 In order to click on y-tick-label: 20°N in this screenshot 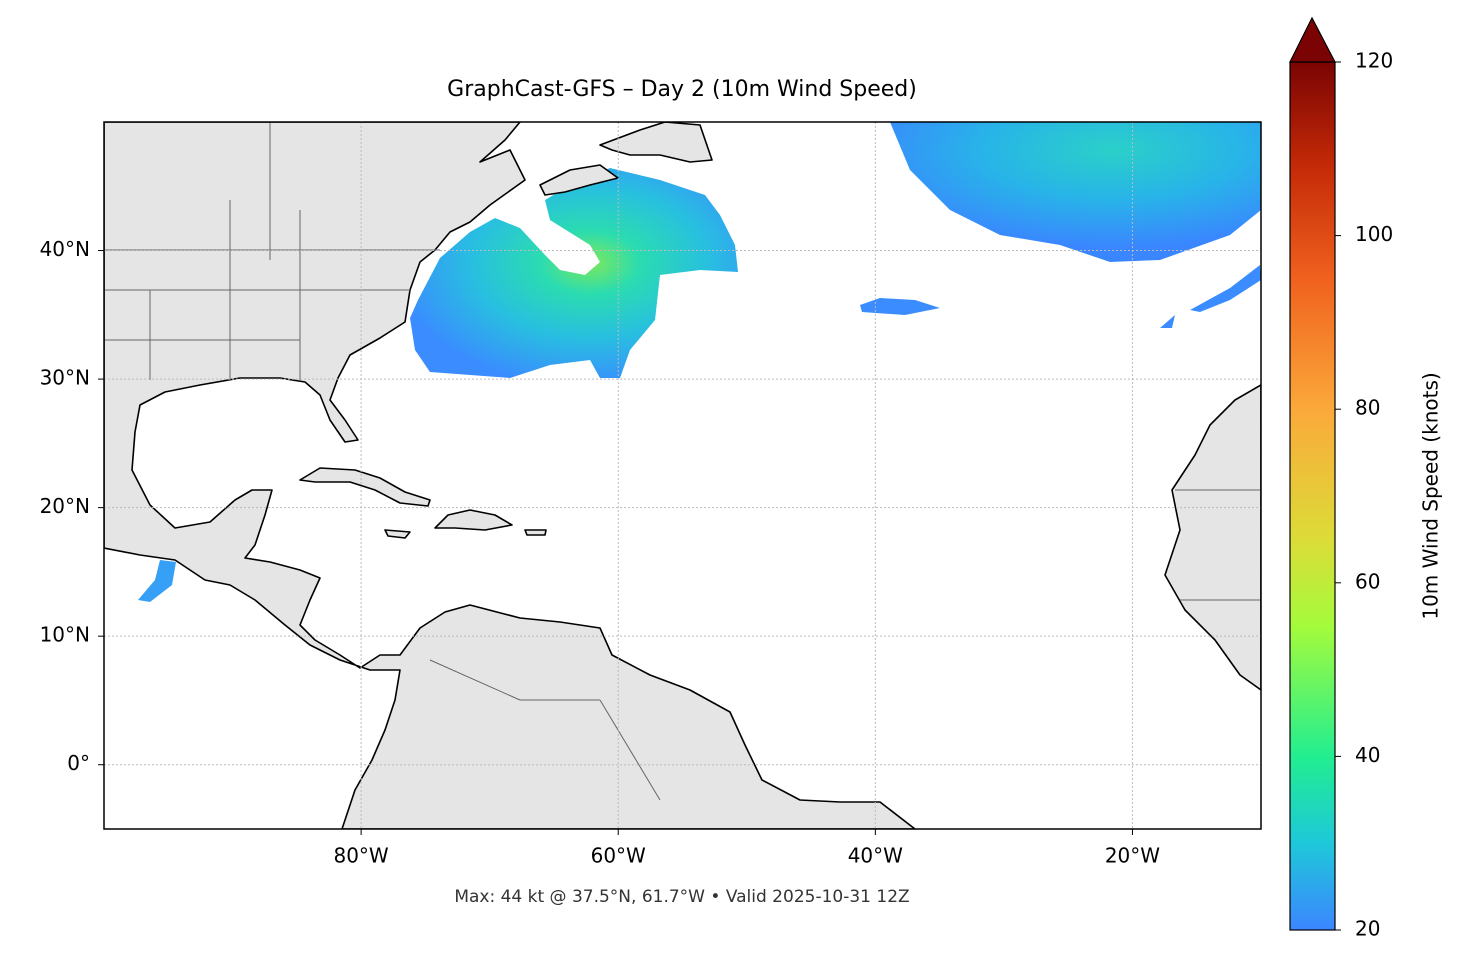, I will do `click(65, 506)`.